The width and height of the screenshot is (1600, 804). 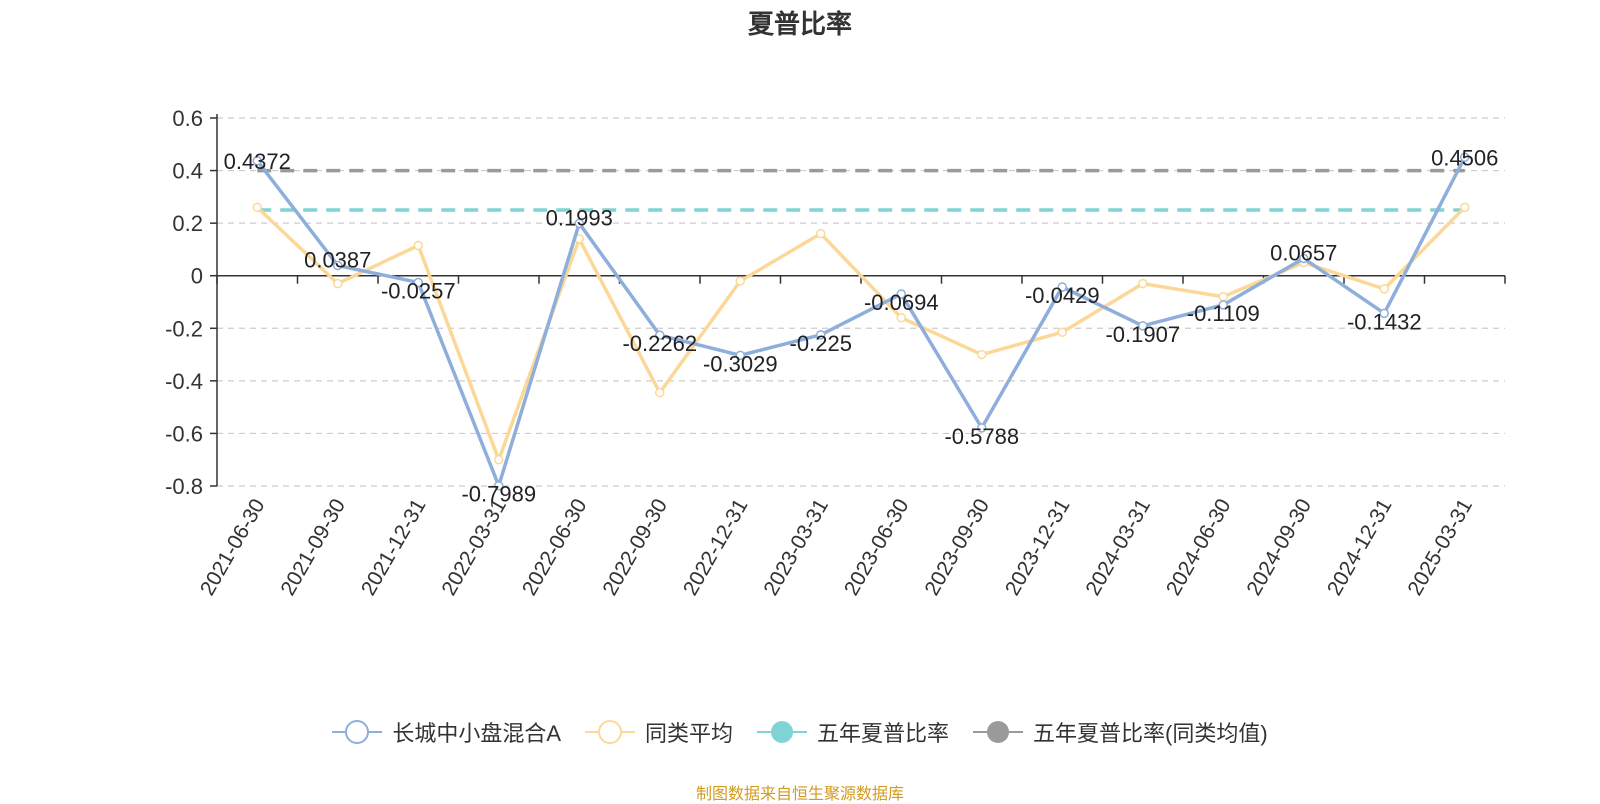 I want to click on y-tick-label: -0.6, so click(x=184, y=433).